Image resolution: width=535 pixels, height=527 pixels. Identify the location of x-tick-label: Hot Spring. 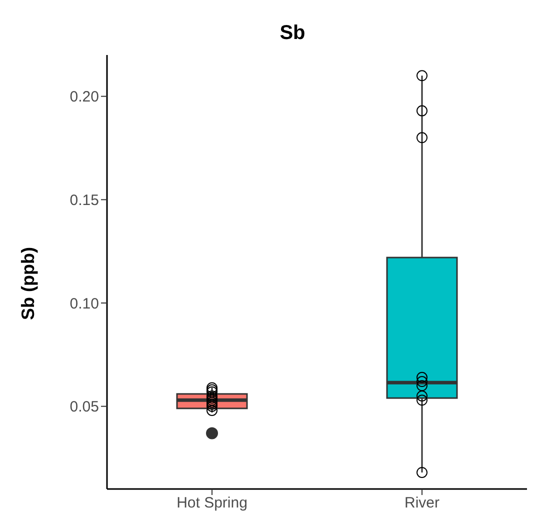
(212, 503).